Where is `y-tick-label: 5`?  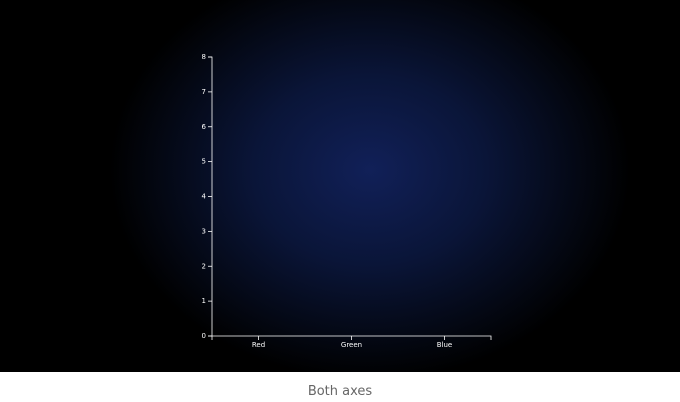
y-tick-label: 5 is located at coordinates (204, 162).